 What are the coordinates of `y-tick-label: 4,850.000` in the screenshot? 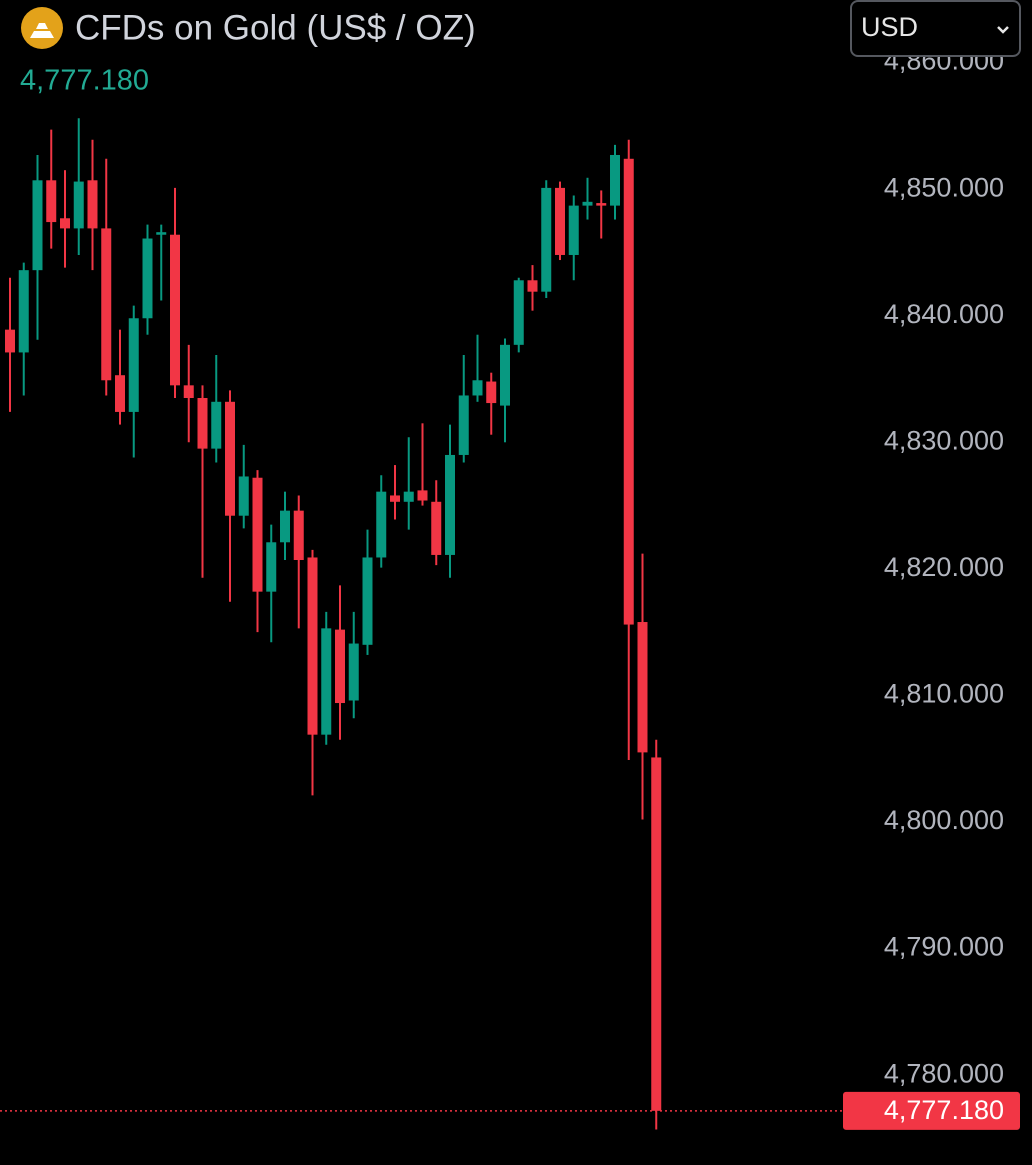 It's located at (944, 187).